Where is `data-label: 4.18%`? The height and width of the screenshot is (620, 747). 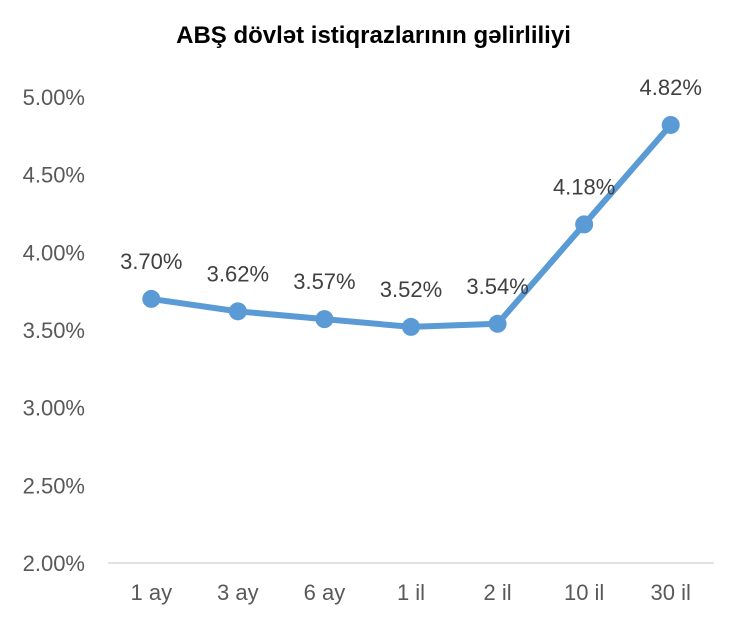
data-label: 4.18% is located at coordinates (584, 186).